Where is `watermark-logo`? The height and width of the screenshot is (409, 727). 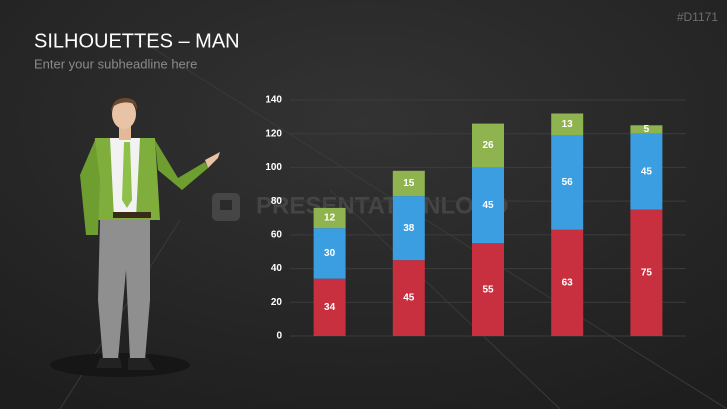
watermark-logo is located at coordinates (226, 207).